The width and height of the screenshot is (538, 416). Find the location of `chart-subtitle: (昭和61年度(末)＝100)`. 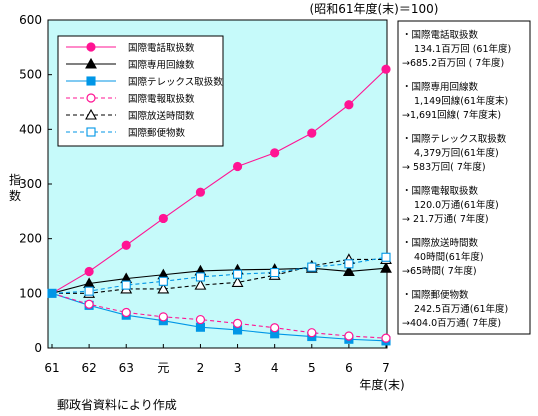

chart-subtitle: (昭和61年度(末)＝100) is located at coordinates (374, 8).